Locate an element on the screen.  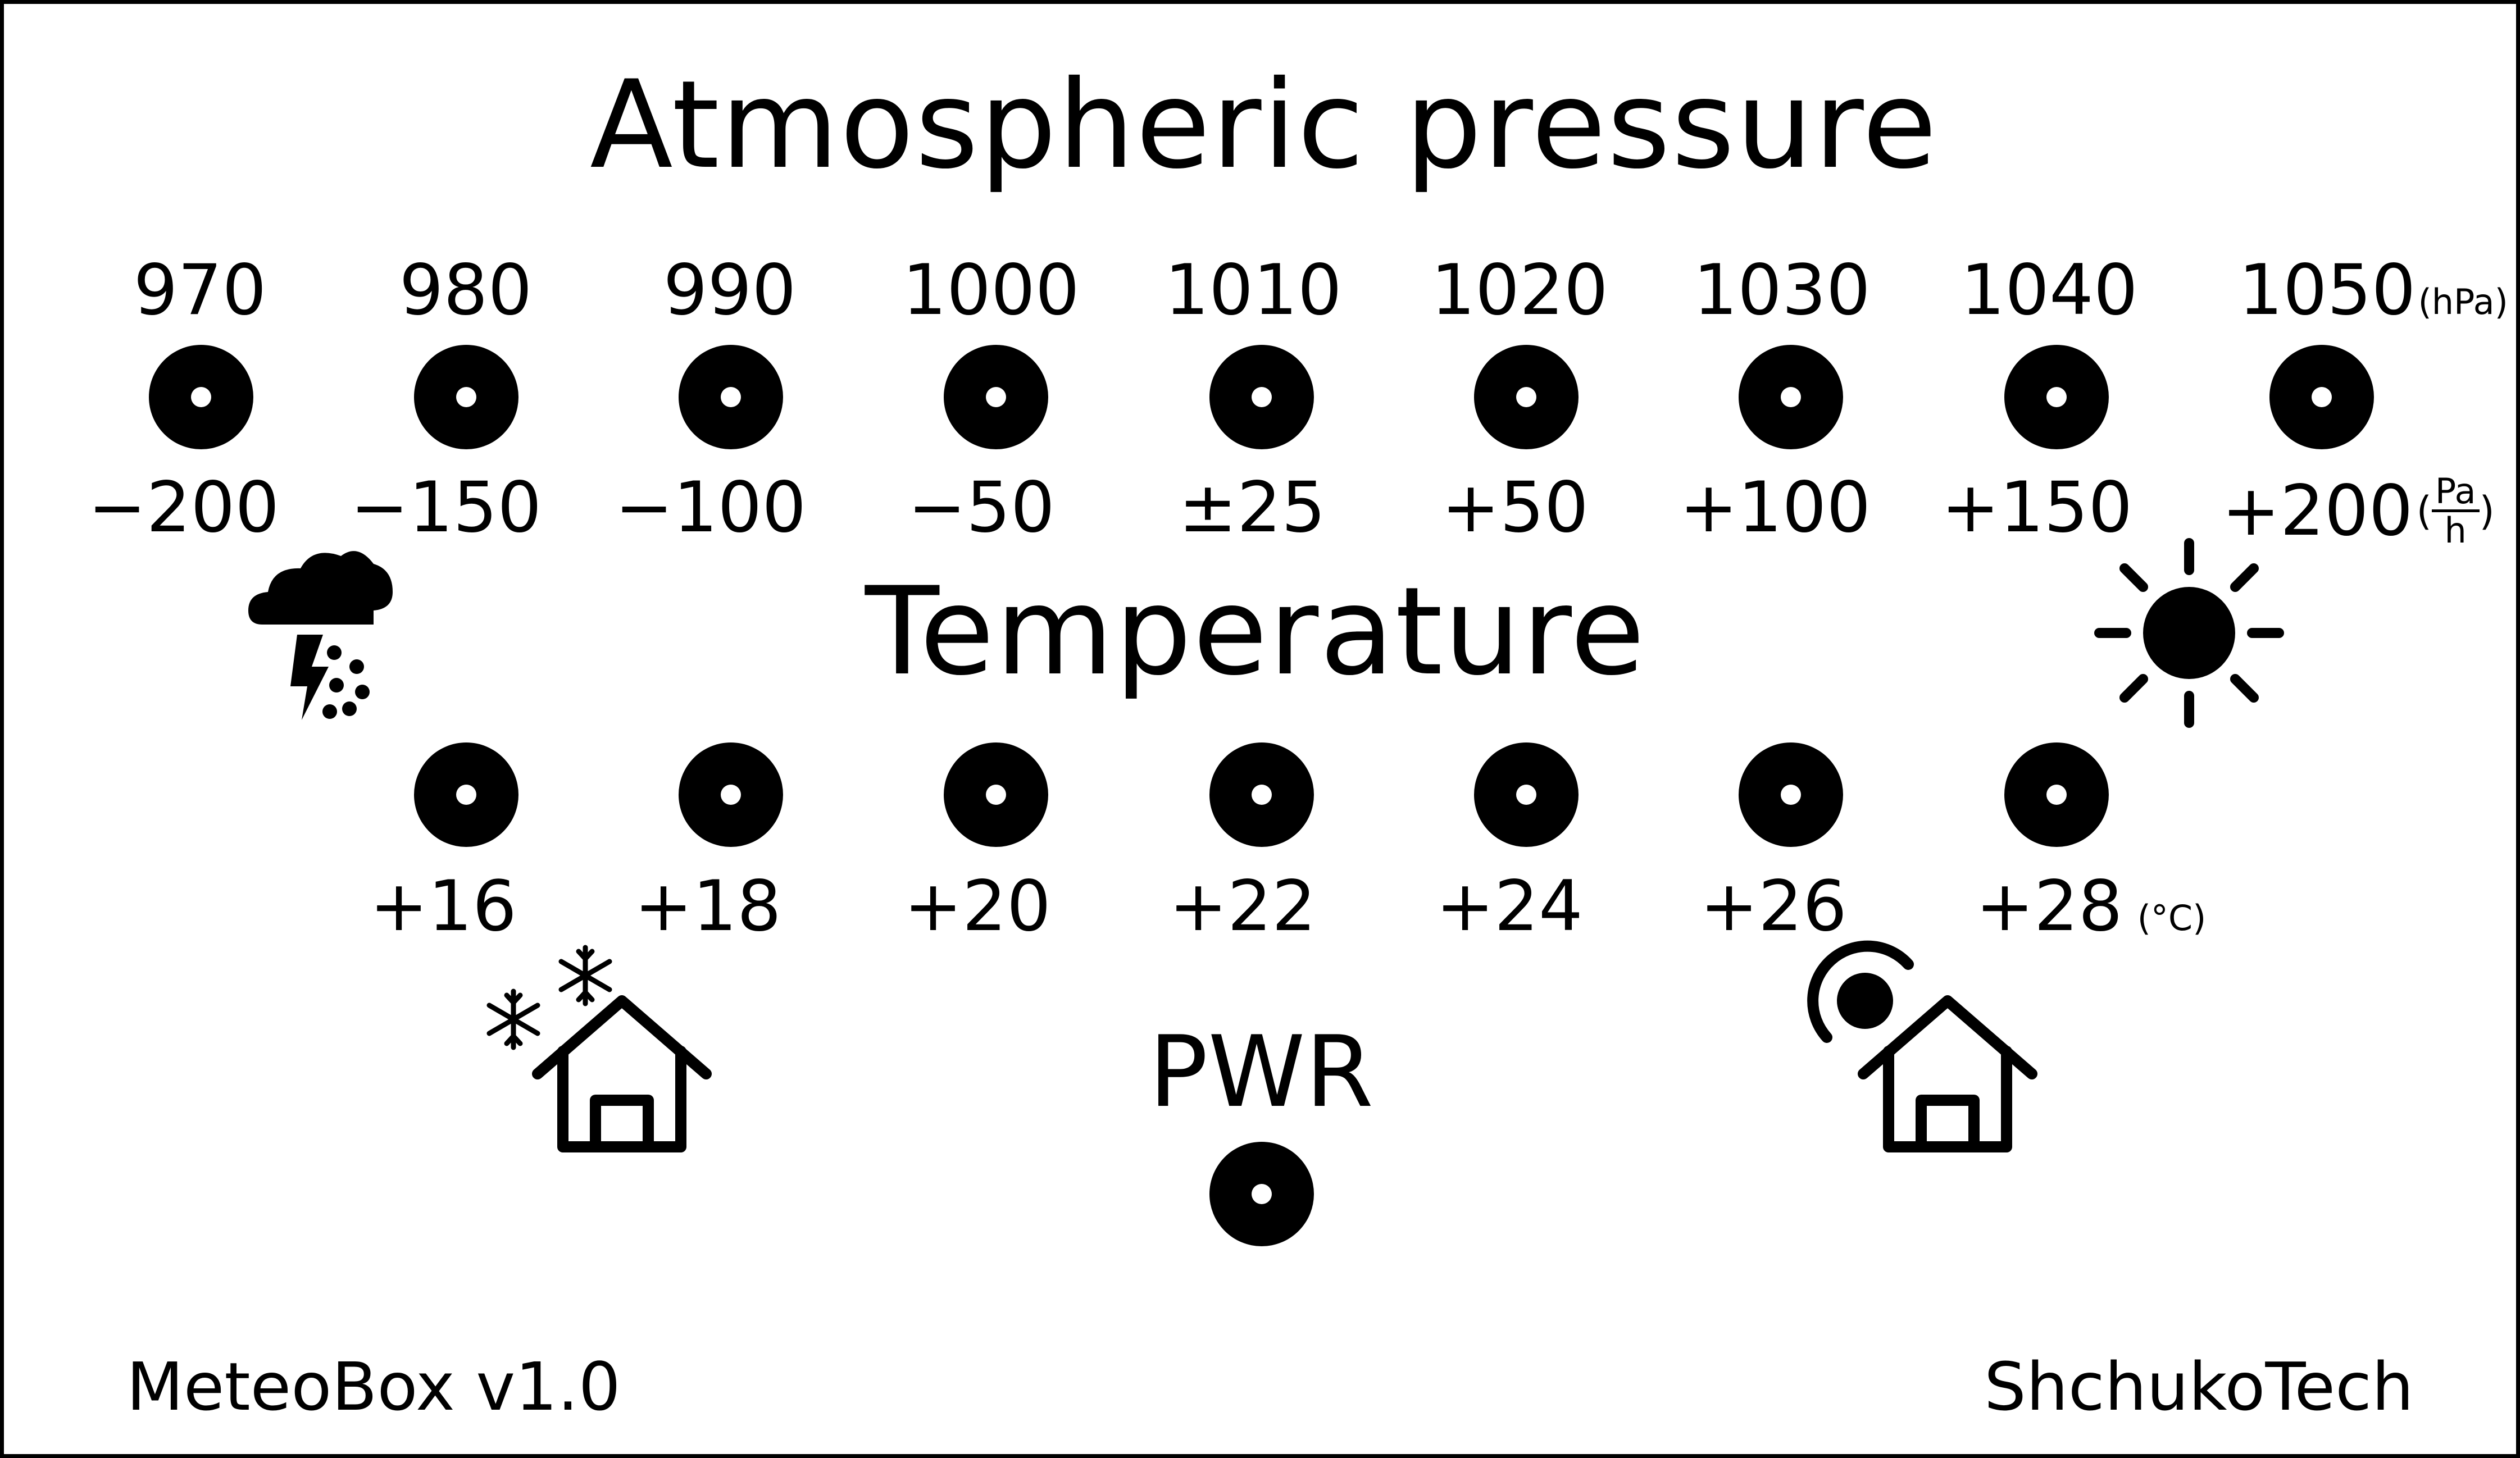
trend-label-plus-200: +200 ( Pa h ) is located at coordinates (2358, 511).